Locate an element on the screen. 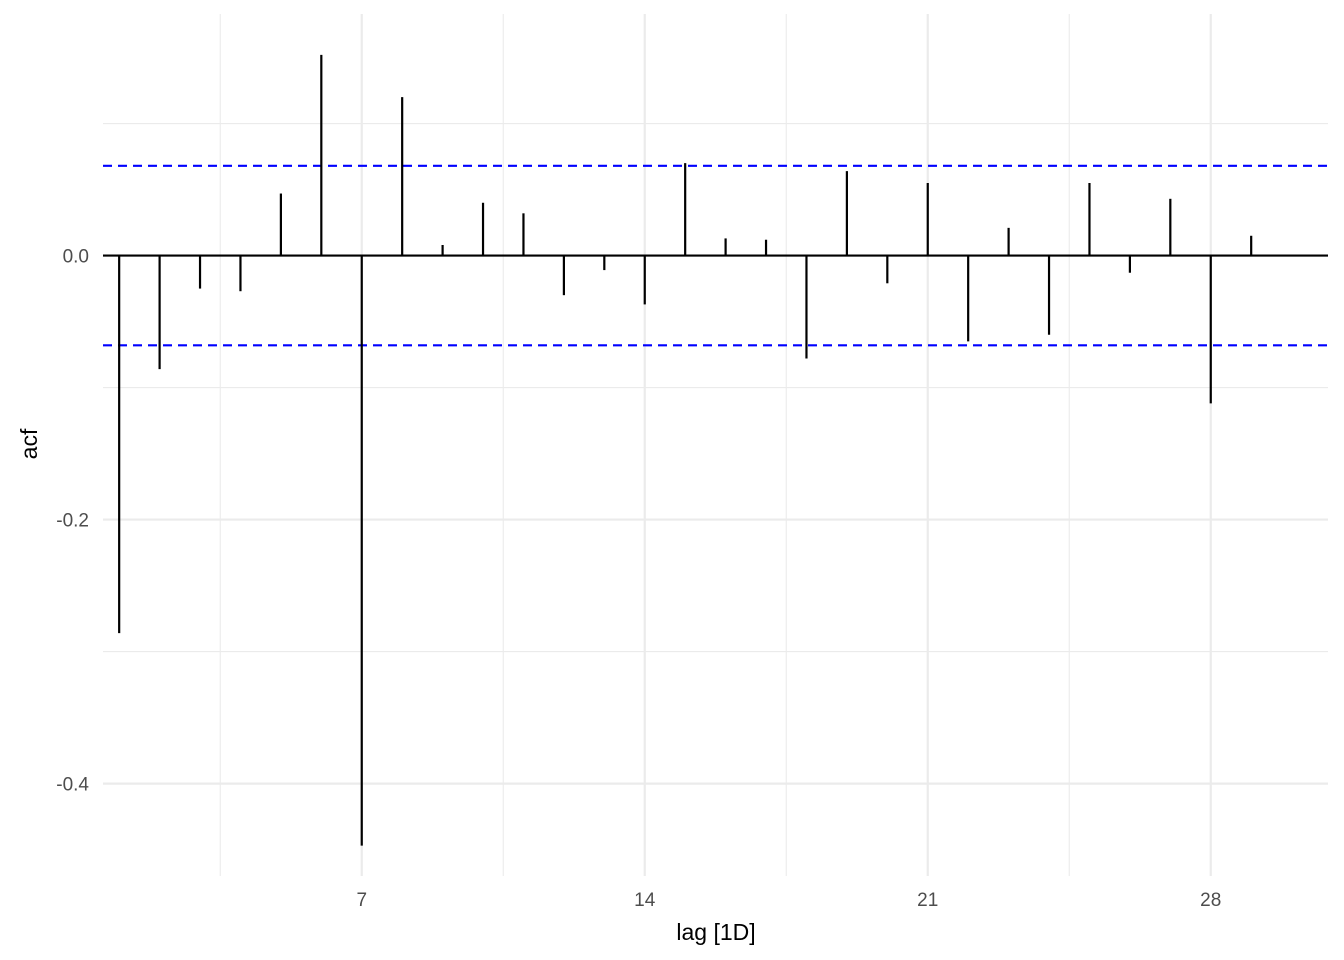  y-tick-label: 0.0 is located at coordinates (76, 257).